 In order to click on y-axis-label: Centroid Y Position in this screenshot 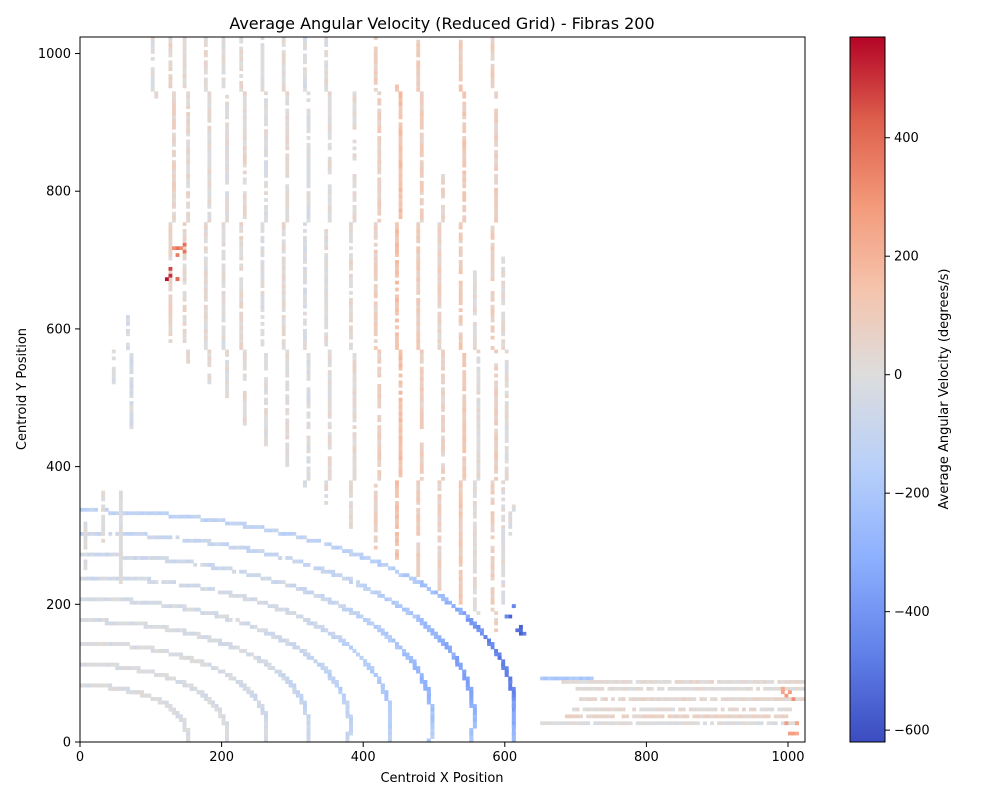, I will do `click(22, 389)`.